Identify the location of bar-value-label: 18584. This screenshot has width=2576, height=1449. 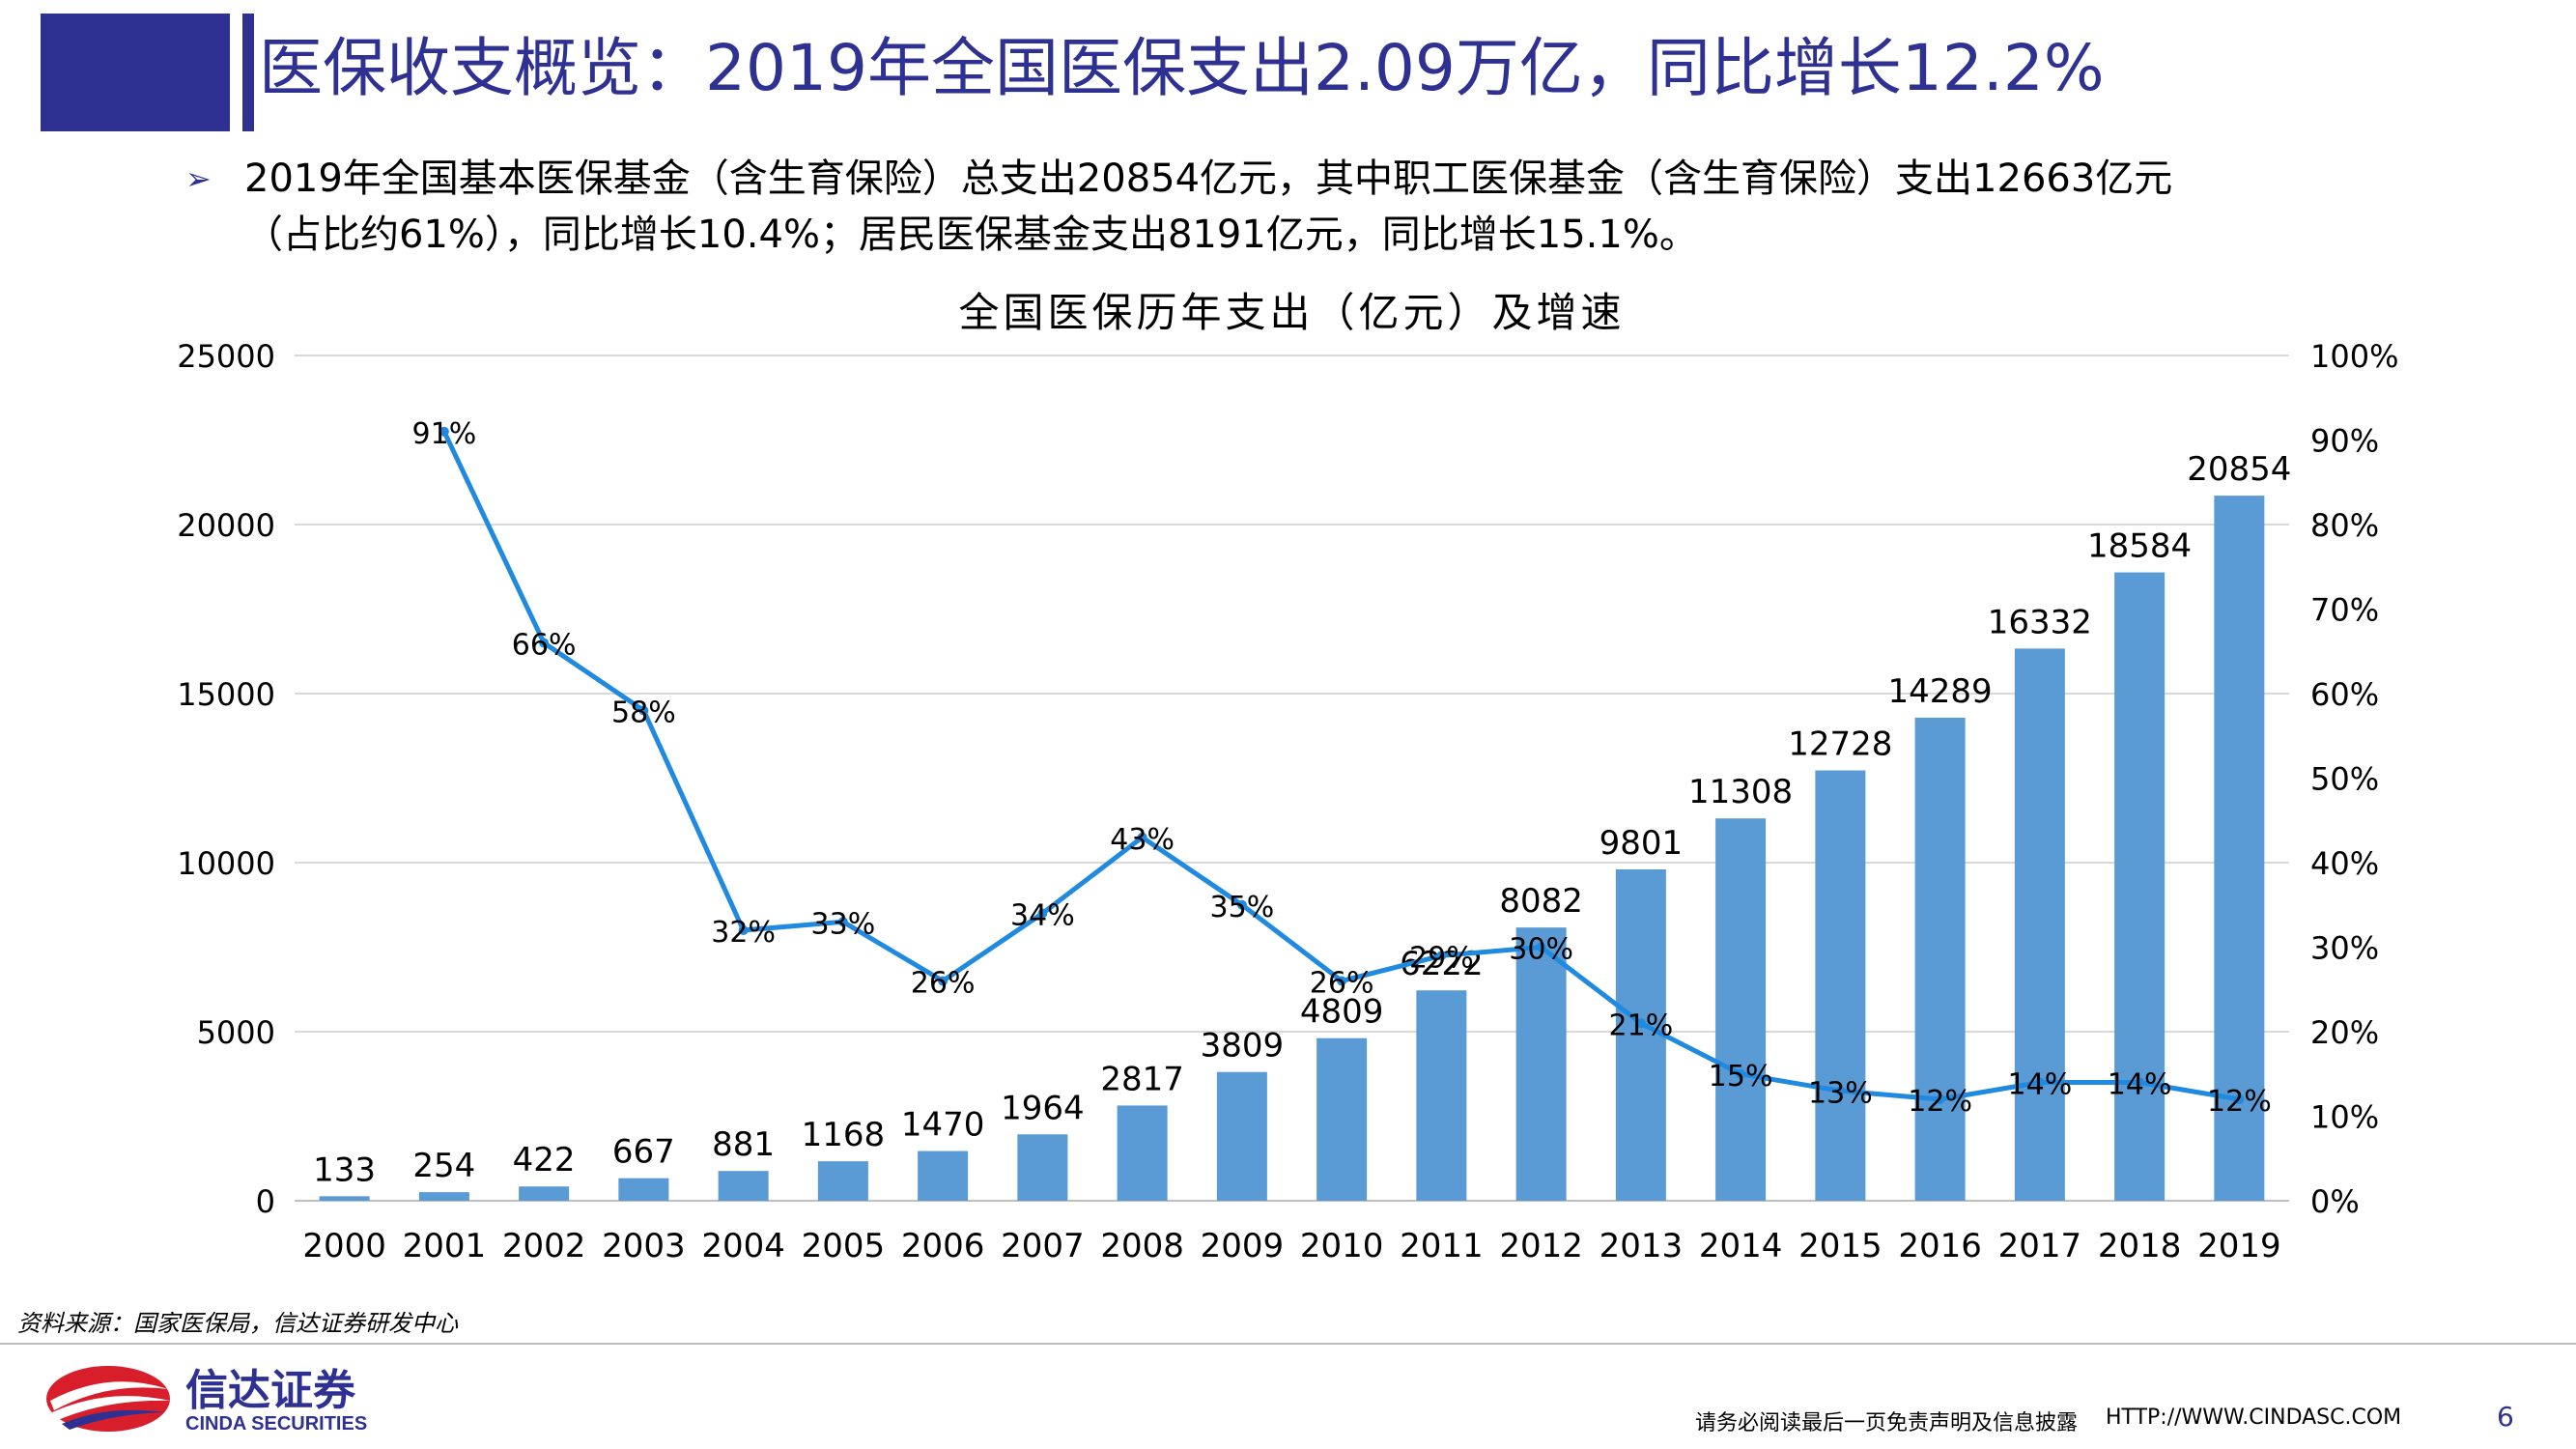
(2139, 546).